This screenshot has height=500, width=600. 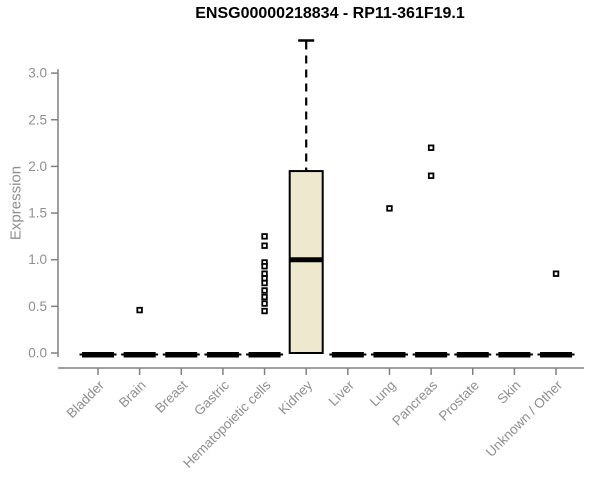 What do you see at coordinates (459, 401) in the screenshot?
I see `x-tick-label: Prostate` at bounding box center [459, 401].